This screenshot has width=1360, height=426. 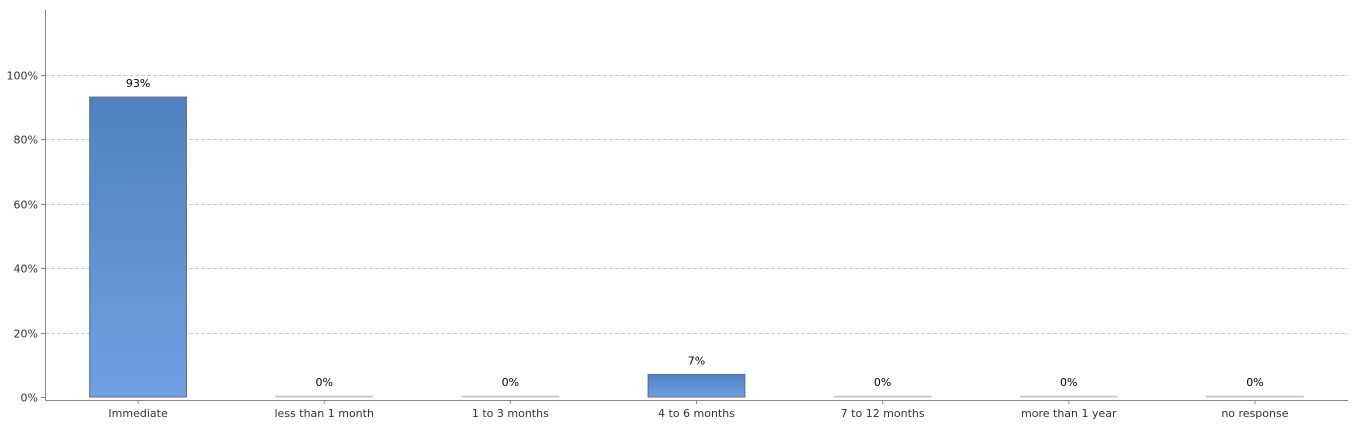 I want to click on x-tick-label: no response, so click(x=1254, y=413).